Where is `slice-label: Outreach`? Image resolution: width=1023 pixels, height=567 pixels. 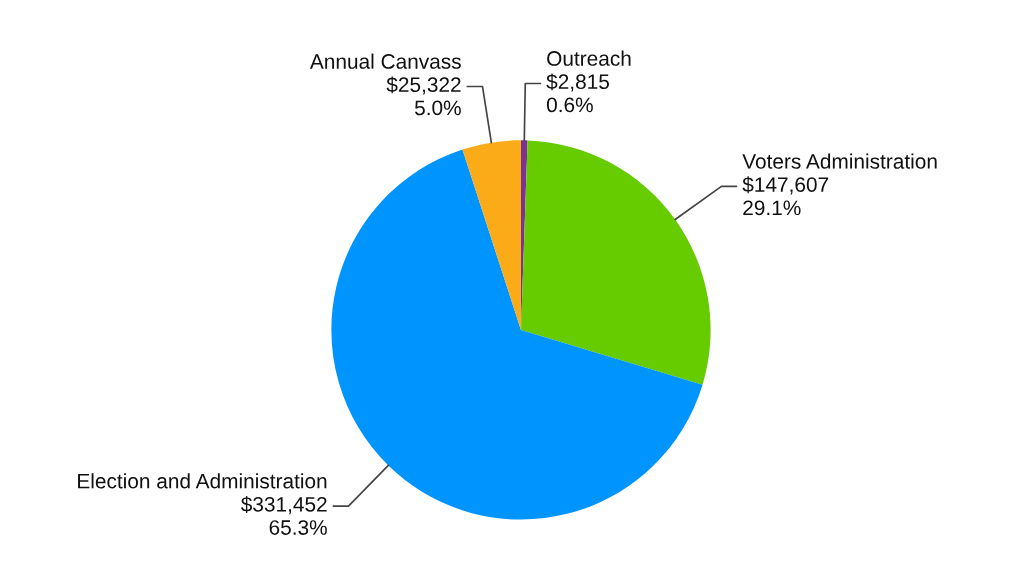
slice-label: Outreach is located at coordinates (589, 58).